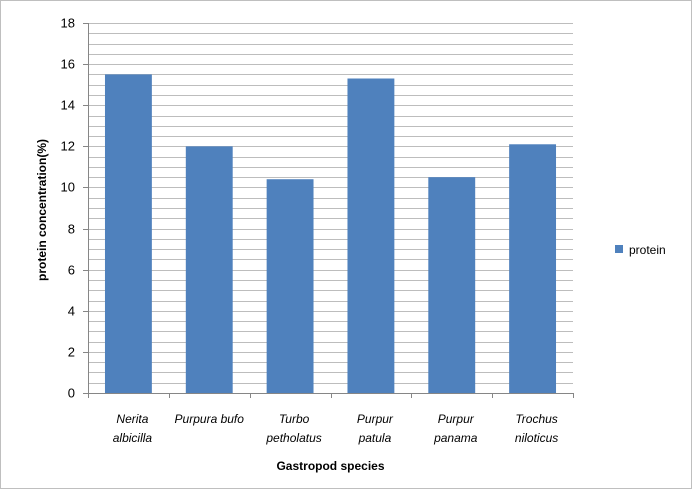 The width and height of the screenshot is (692, 490). Describe the element at coordinates (536, 419) in the screenshot. I see `x-category-label: Trochus` at that location.